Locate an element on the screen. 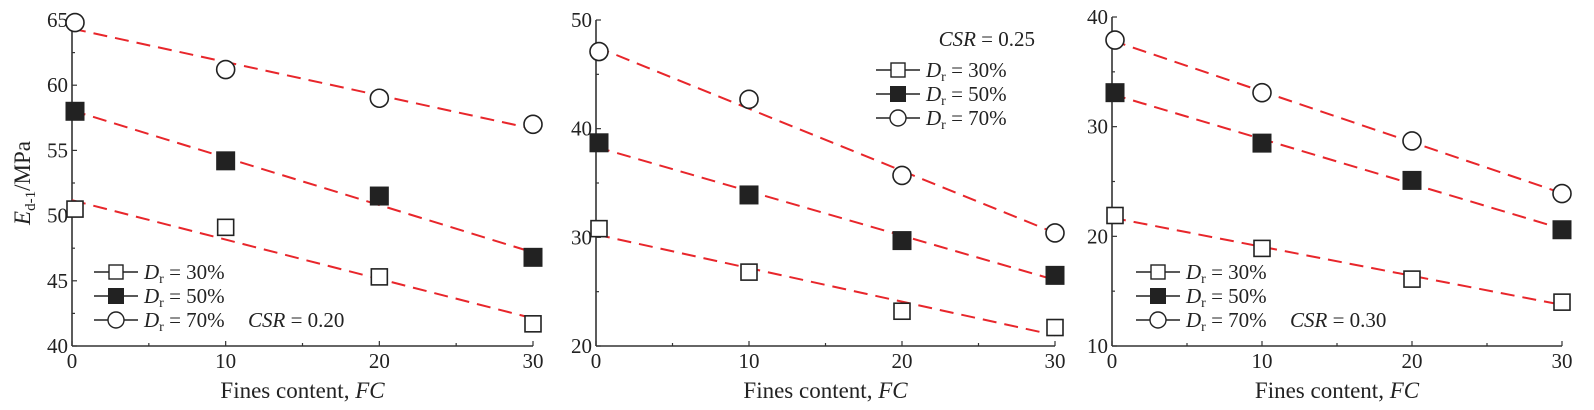  csr-label: CSR = 0.20 is located at coordinates (296, 320).